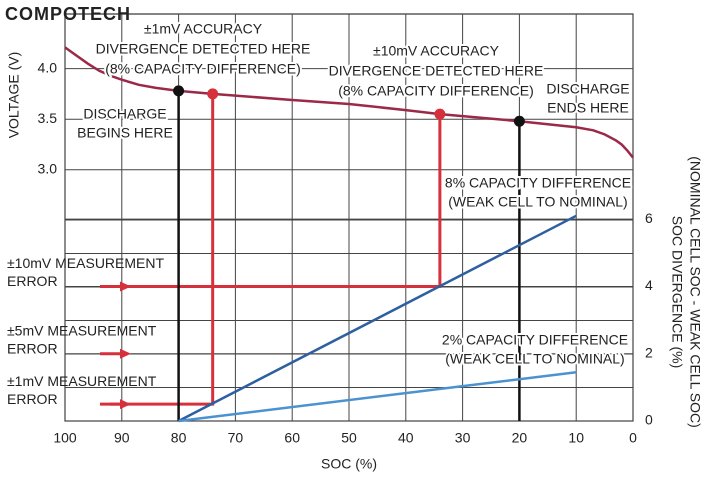 This screenshot has height=478, width=709. Describe the element at coordinates (48, 168) in the screenshot. I see `y-tick-label: 3.0` at that location.